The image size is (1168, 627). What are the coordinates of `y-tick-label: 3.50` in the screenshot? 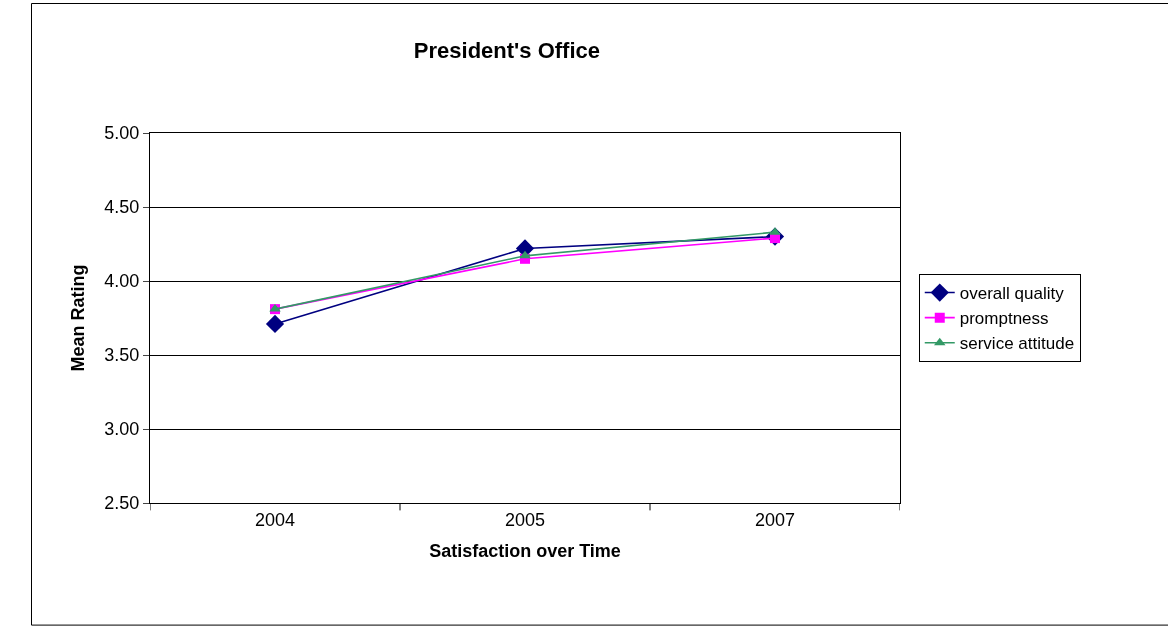 It's located at (122, 355).